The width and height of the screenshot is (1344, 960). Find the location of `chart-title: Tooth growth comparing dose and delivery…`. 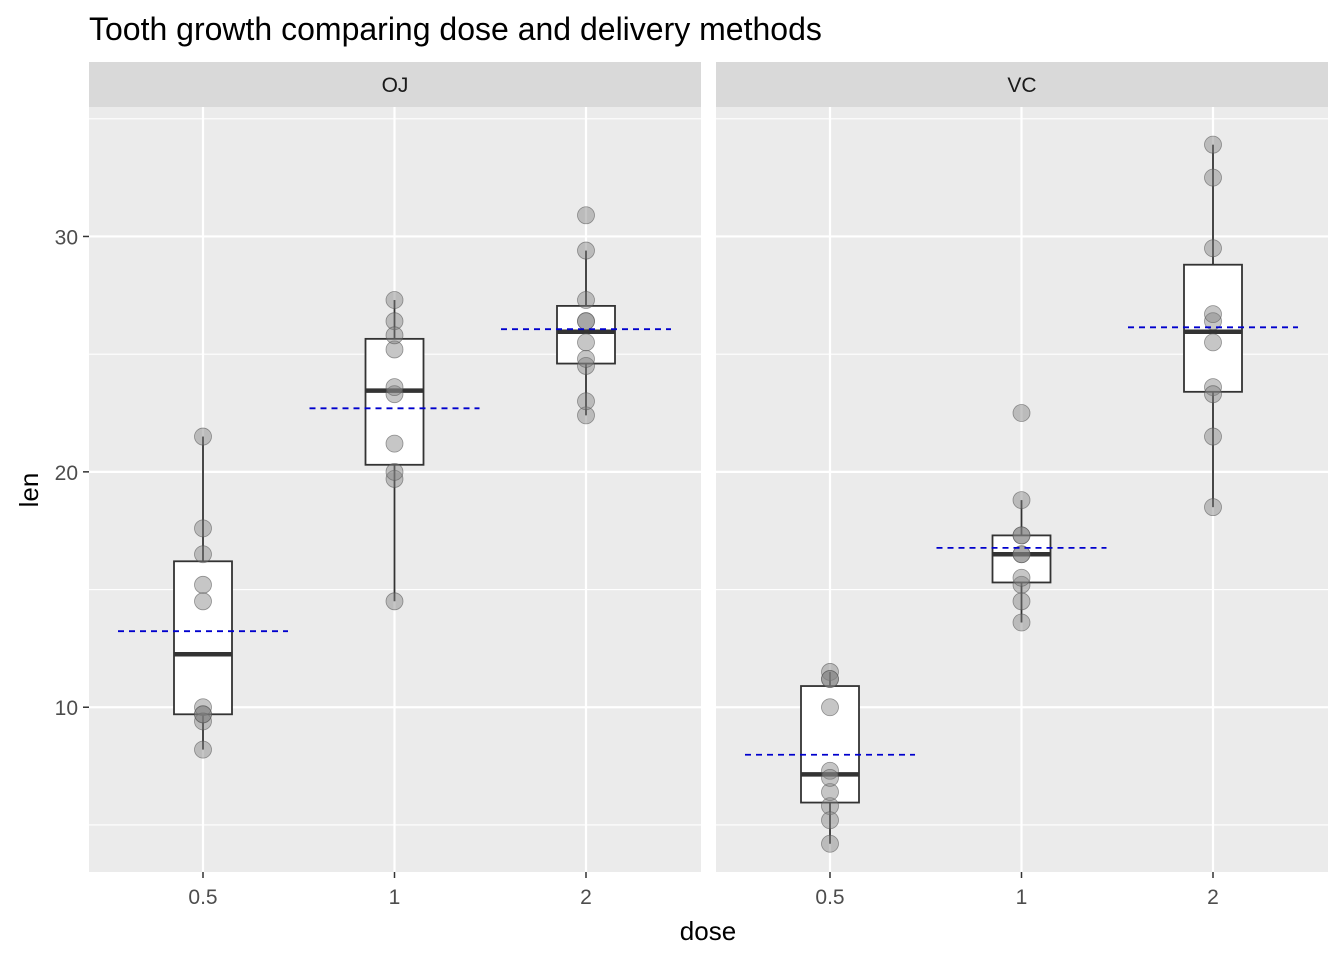

chart-title: Tooth growth comparing dose and delivery… is located at coordinates (455, 29).